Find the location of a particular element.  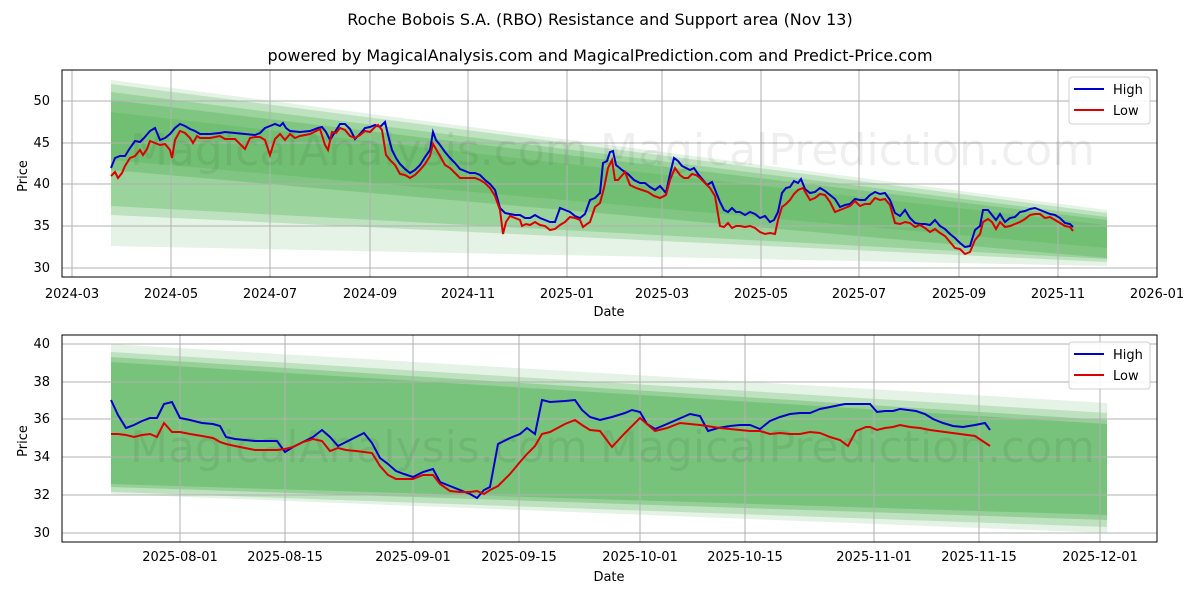

svg-text: 2025-09-01 is located at coordinates (413, 557).